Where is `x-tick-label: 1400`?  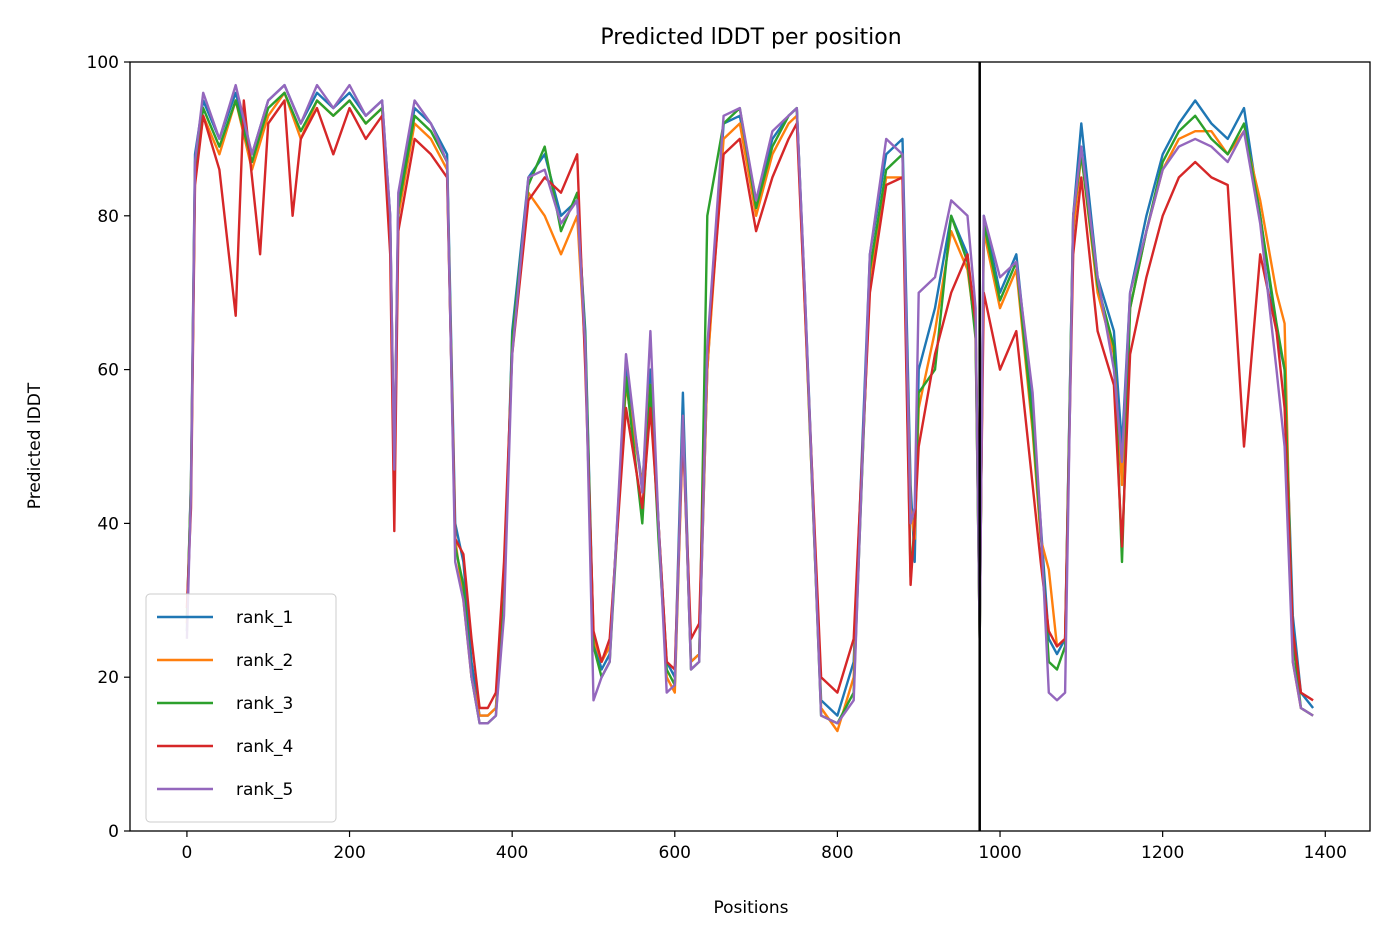
x-tick-label: 1400 is located at coordinates (1325, 853).